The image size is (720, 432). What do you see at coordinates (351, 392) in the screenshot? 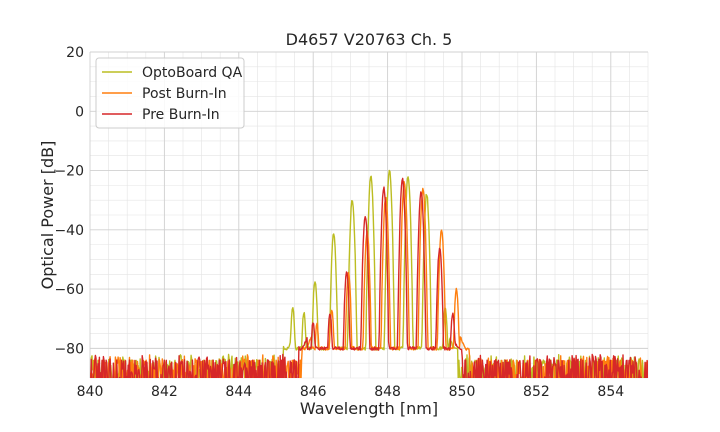
I see `x-tick-labels: 840 842 844 846 848 850 852 854` at bounding box center [351, 392].